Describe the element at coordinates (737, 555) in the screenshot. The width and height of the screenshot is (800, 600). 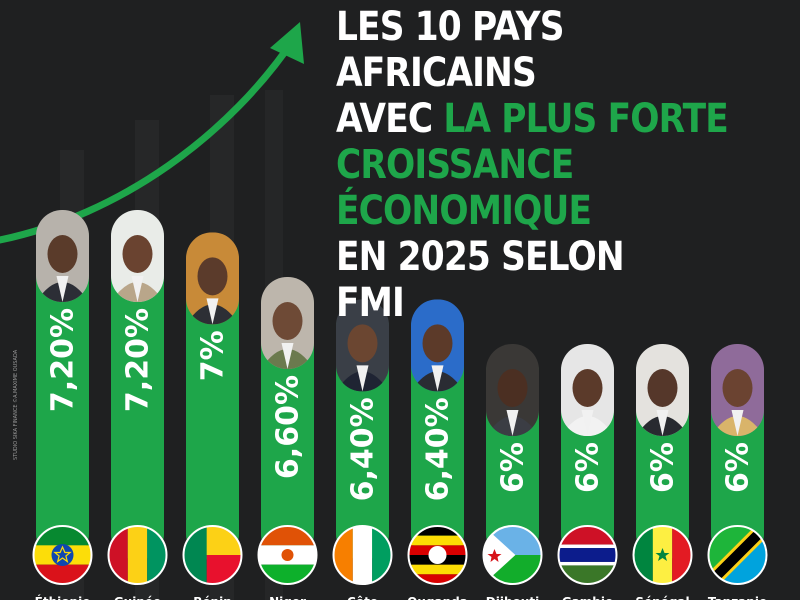
I see `tanzania-flag-icon` at that location.